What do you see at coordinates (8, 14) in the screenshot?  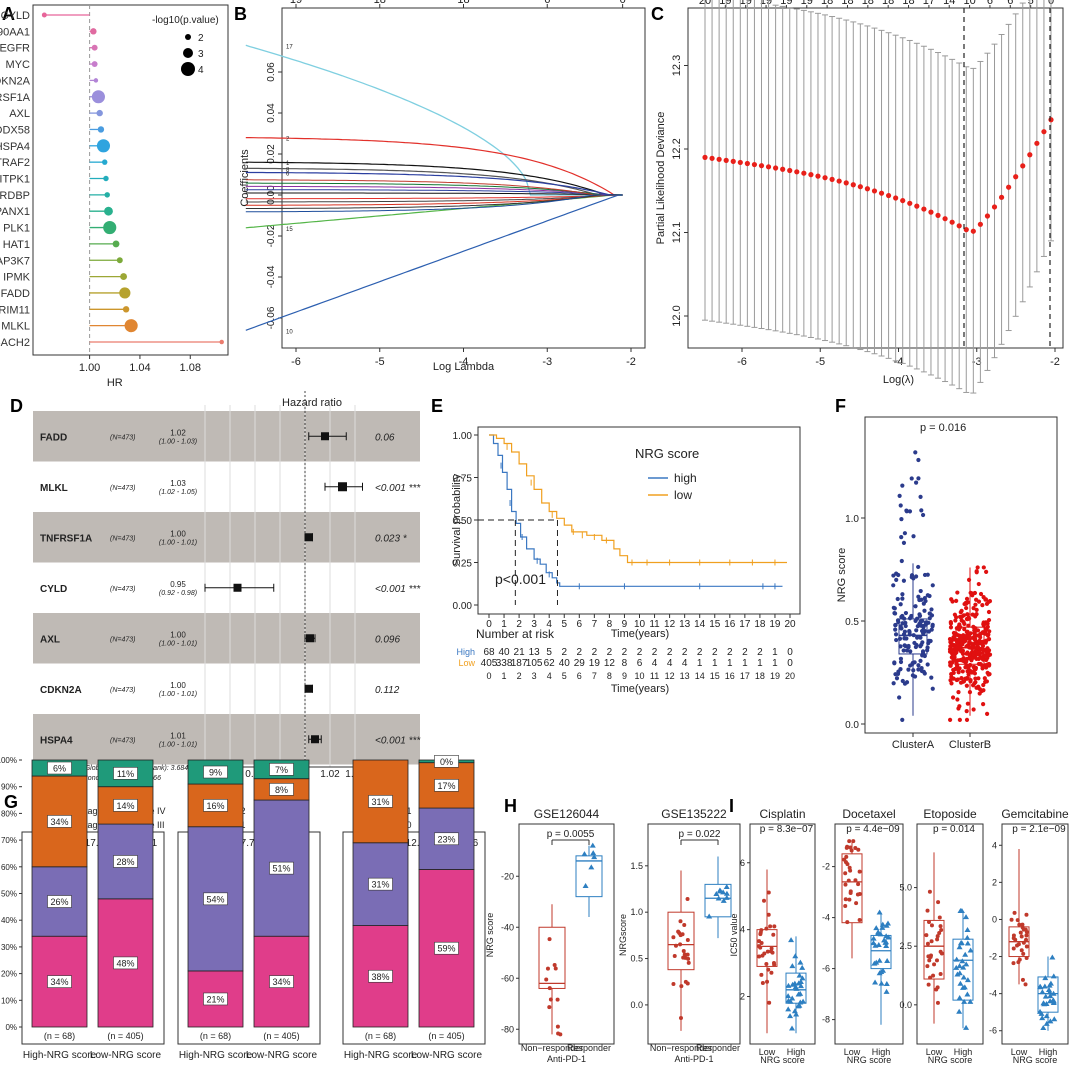 I see `panel-label: A` at bounding box center [8, 14].